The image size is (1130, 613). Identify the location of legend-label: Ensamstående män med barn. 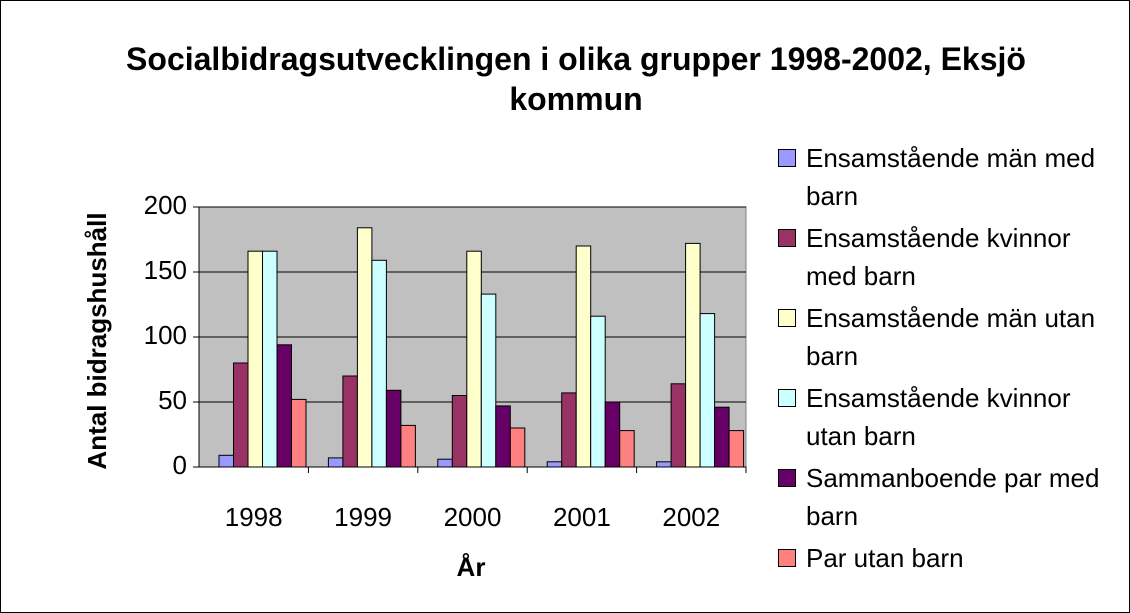
(951, 177).